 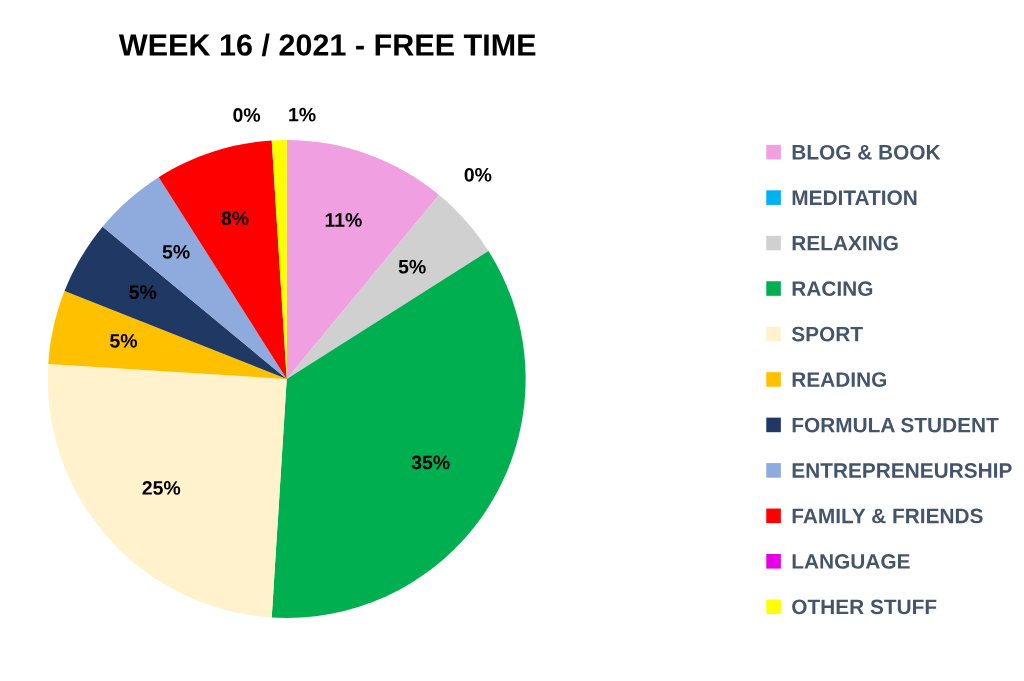 I want to click on legend-label: FORMULA STUDENT, so click(x=895, y=425).